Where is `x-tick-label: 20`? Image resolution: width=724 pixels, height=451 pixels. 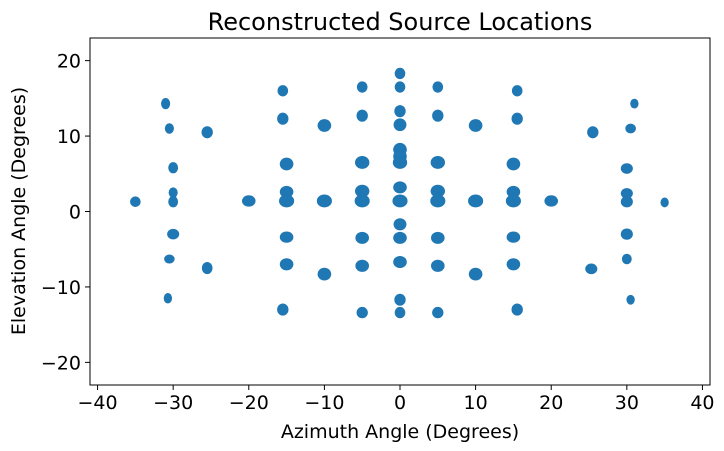 x-tick-label: 20 is located at coordinates (551, 403).